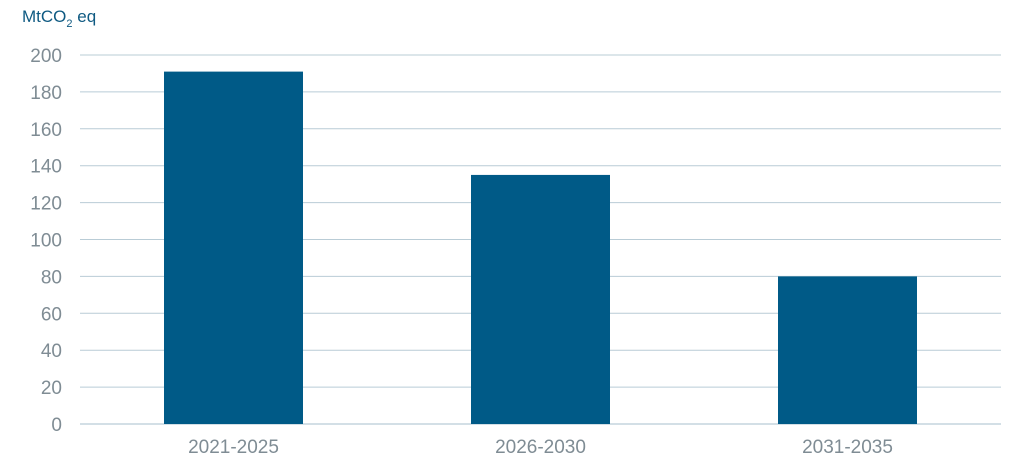 This screenshot has height=463, width=1024. I want to click on y-tick-label: 160, so click(46, 130).